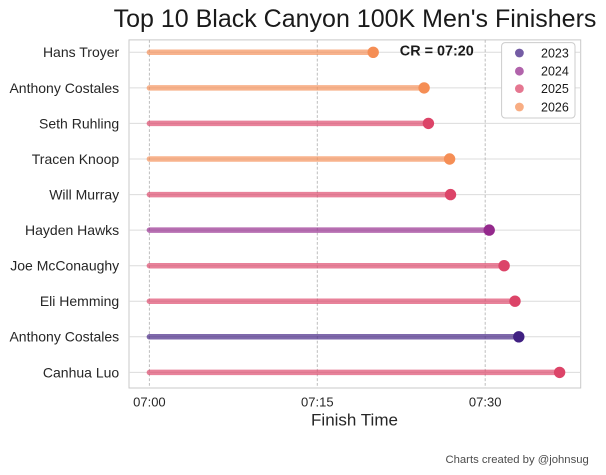 The image size is (606, 475). What do you see at coordinates (317, 401) in the screenshot?
I see `svg-text: 07:15` at bounding box center [317, 401].